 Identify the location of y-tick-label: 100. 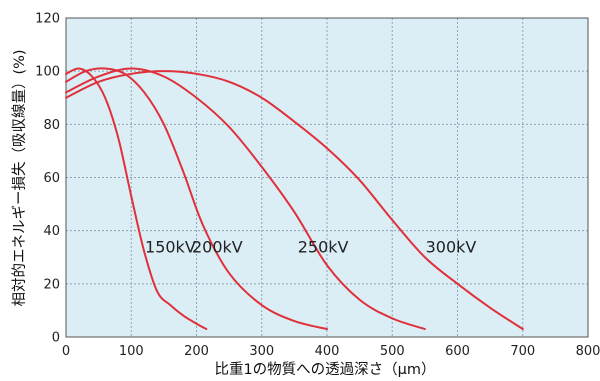
(47, 72).